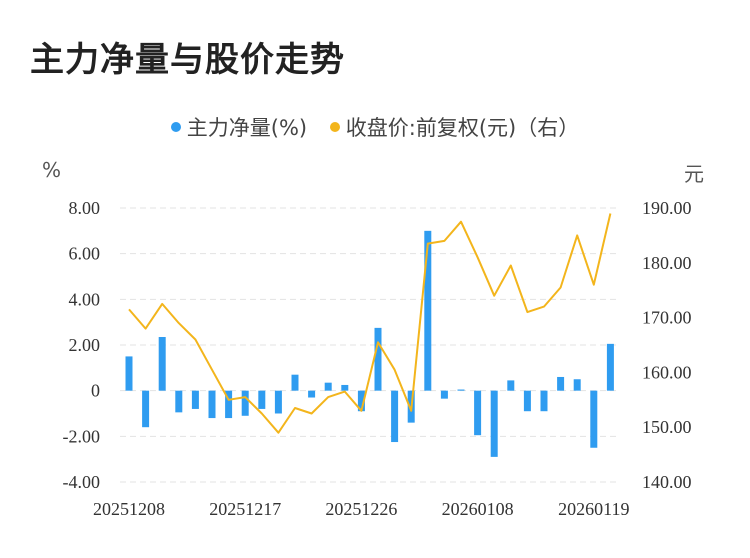  Describe the element at coordinates (478, 509) in the screenshot. I see `x-tick-label: 20260108` at that location.